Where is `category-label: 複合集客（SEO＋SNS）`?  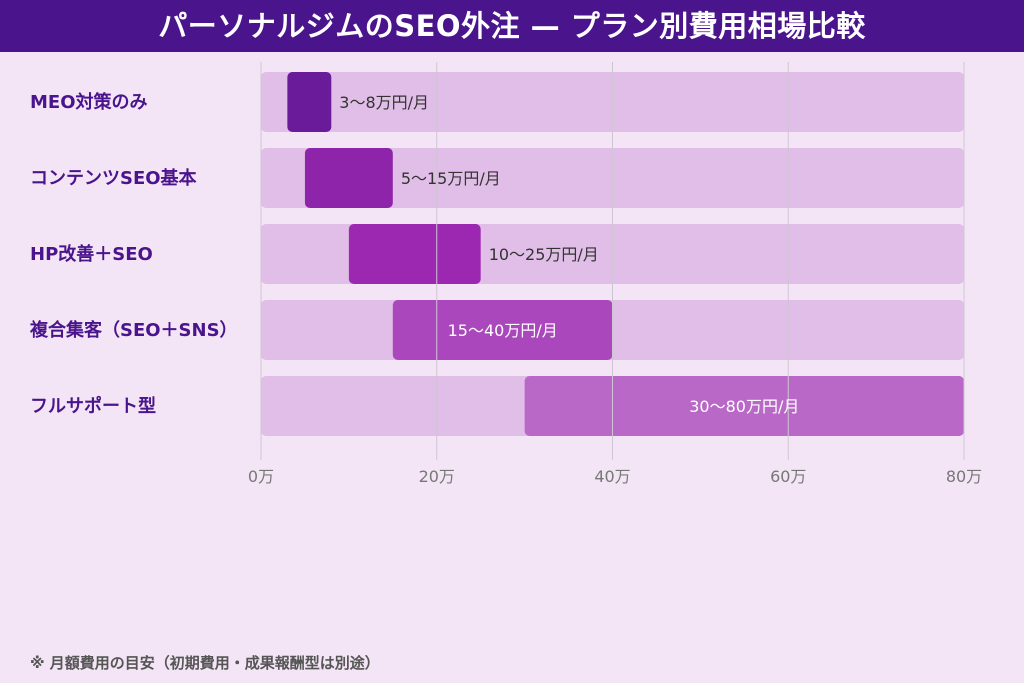 category-label: 複合集客（SEO＋SNS） is located at coordinates (133, 330).